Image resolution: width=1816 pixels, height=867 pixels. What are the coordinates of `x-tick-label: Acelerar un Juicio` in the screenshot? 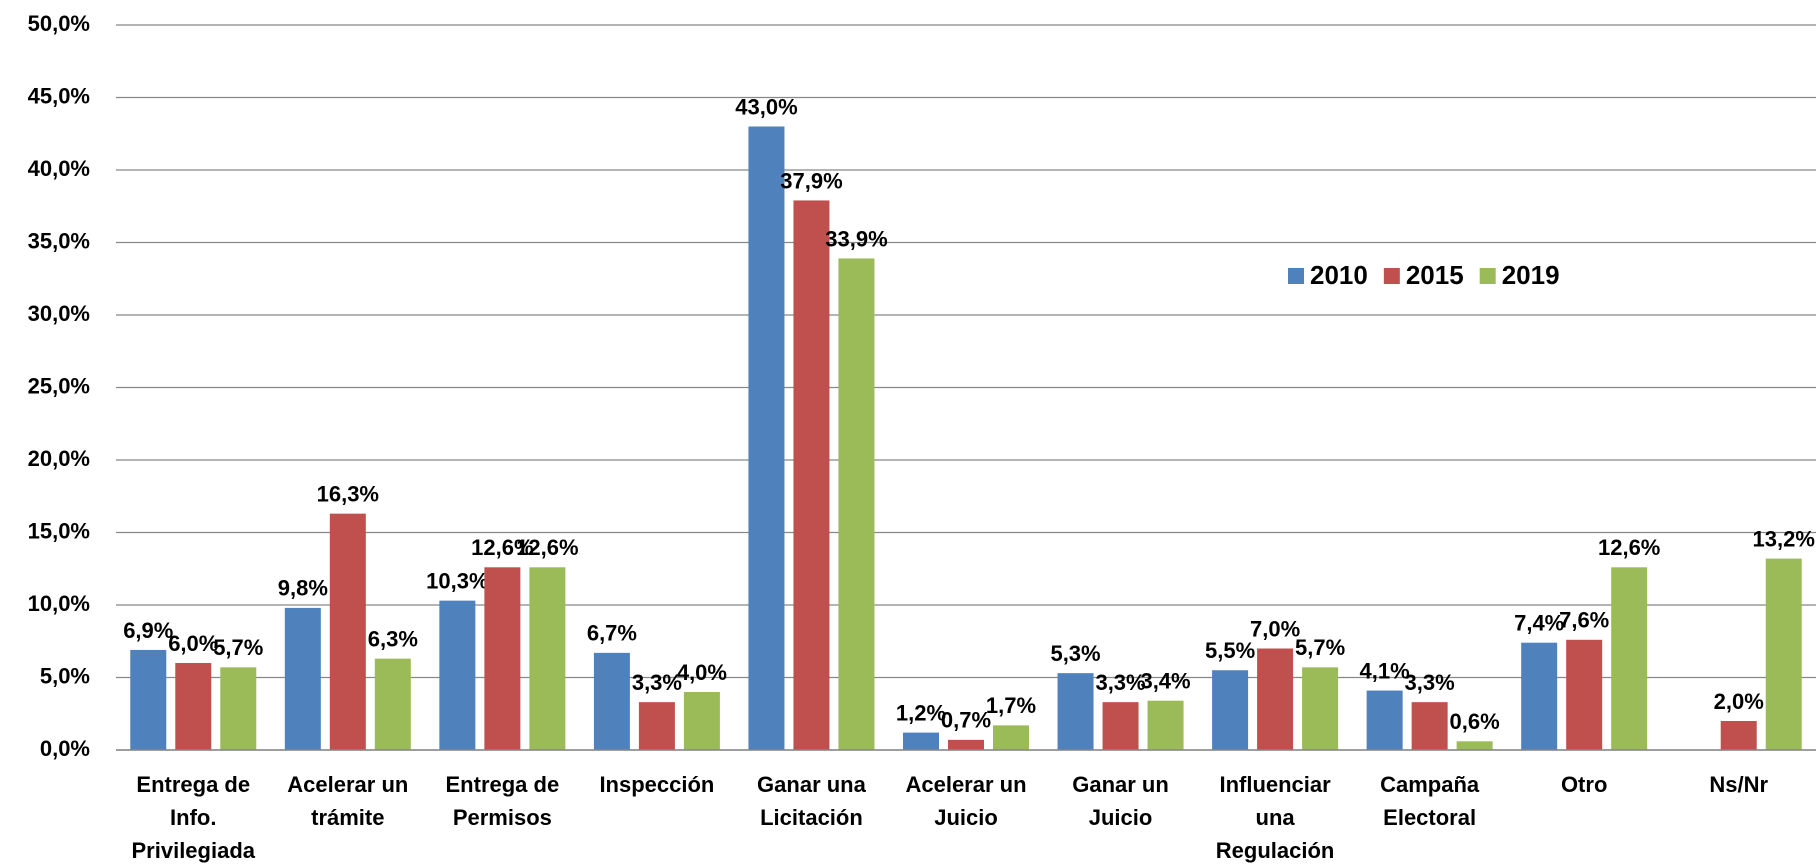 It's located at (966, 801).